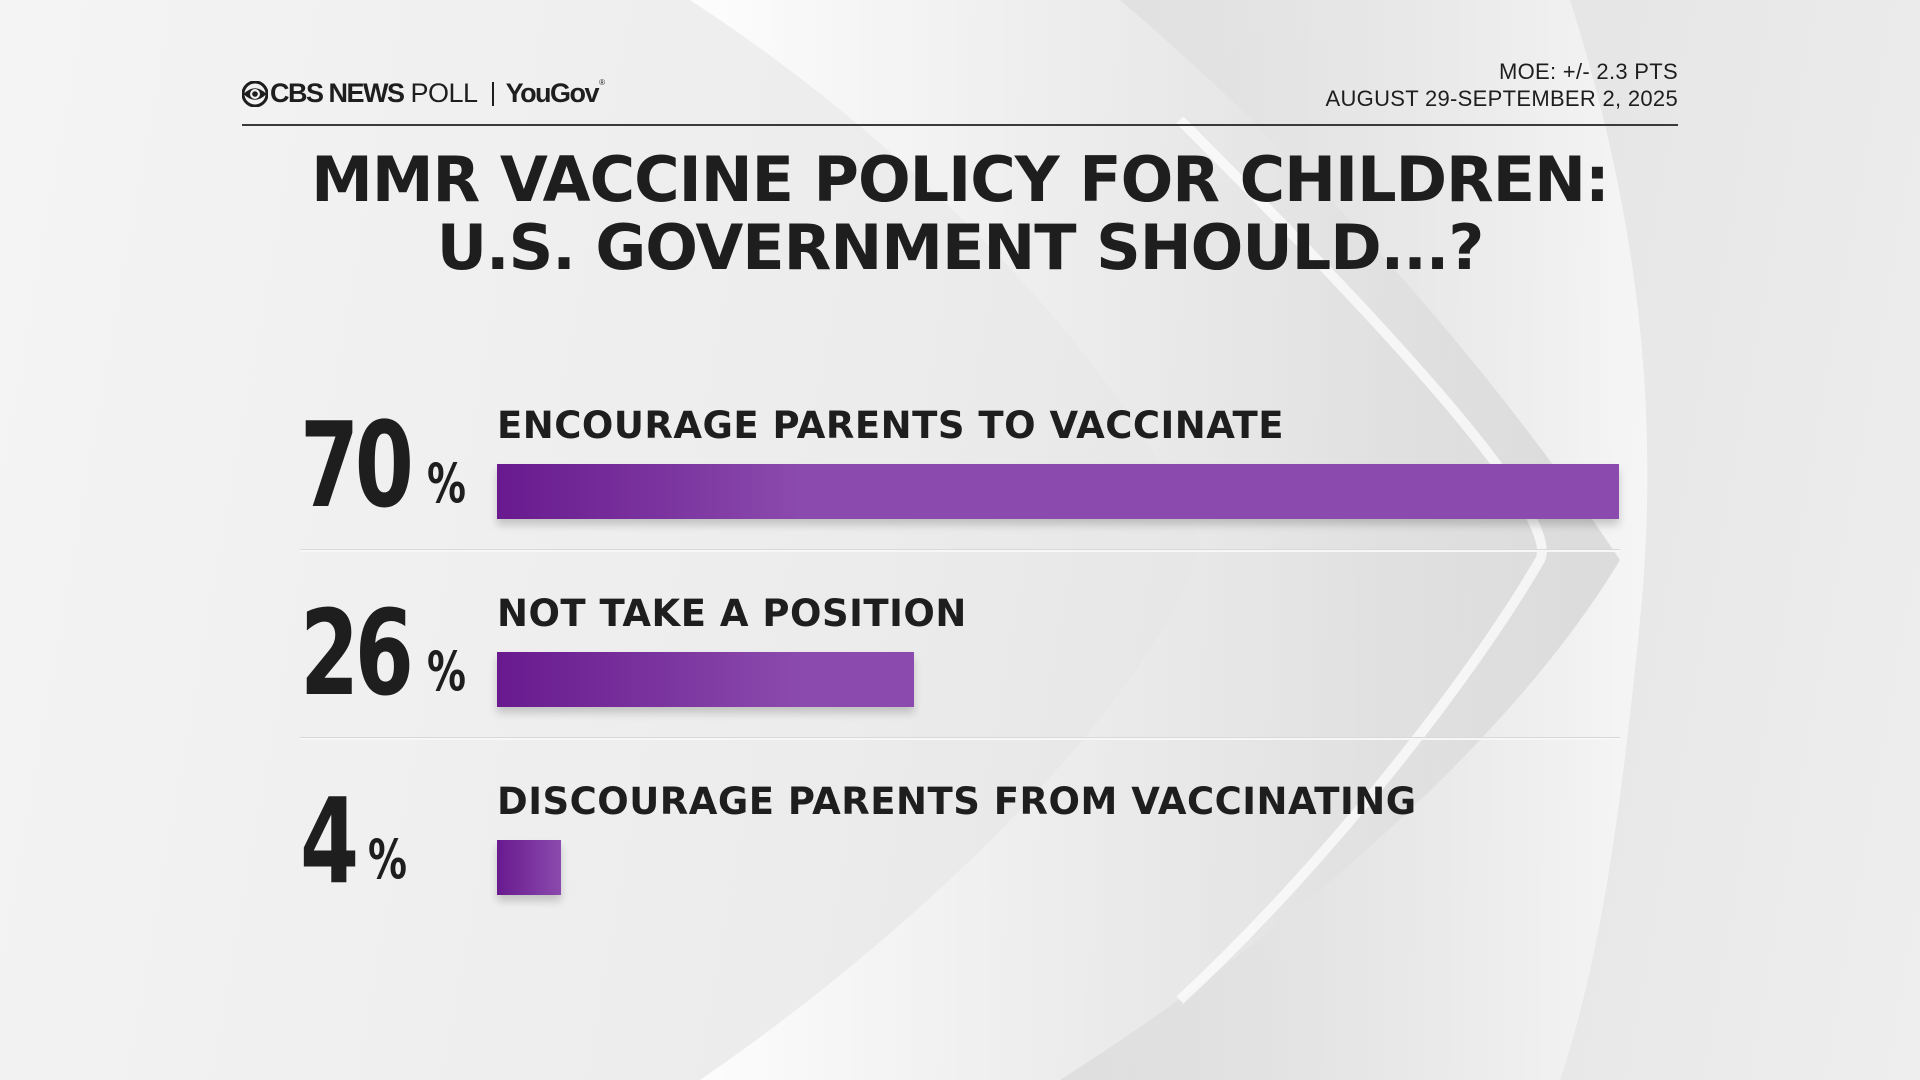 The image size is (1920, 1080). I want to click on bar-category-label: ENCOURAGE PARENTS TO VACCINATE, so click(891, 425).